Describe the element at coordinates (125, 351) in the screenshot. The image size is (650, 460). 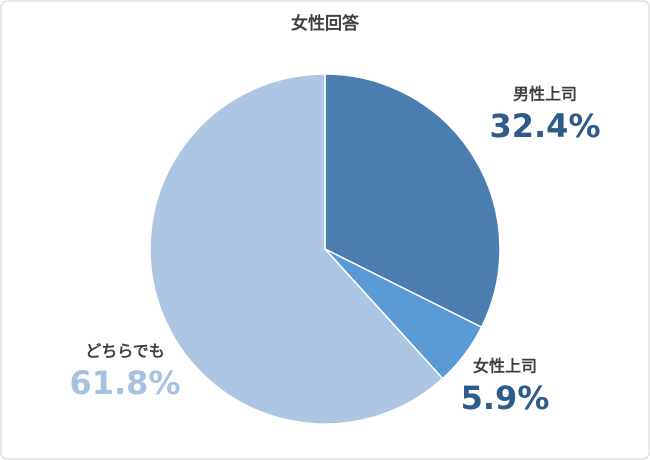
I see `slice-category-label: どちらでも` at that location.